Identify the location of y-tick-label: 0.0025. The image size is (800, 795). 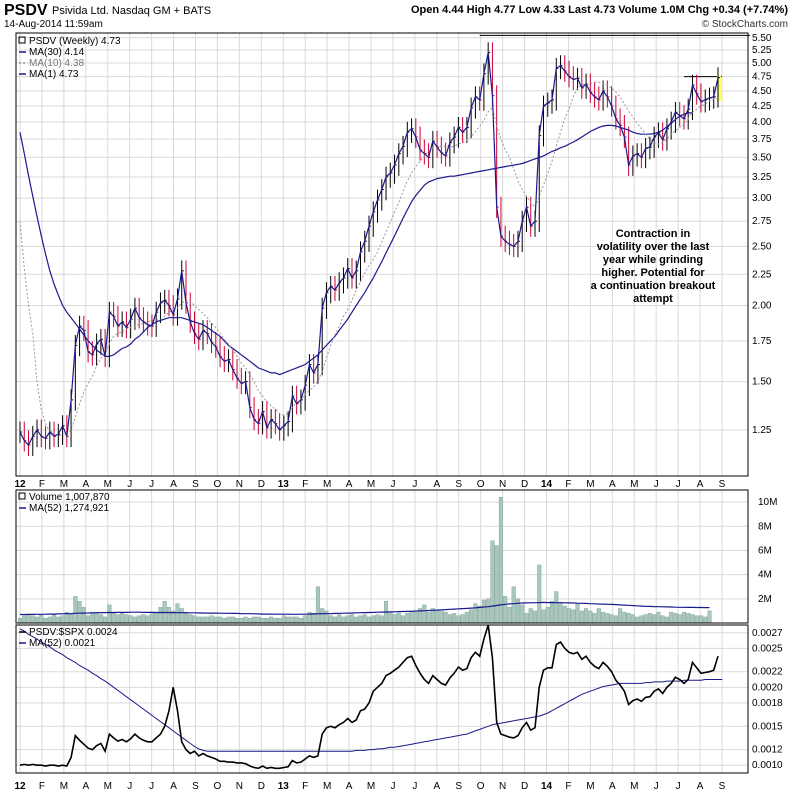
(767, 648).